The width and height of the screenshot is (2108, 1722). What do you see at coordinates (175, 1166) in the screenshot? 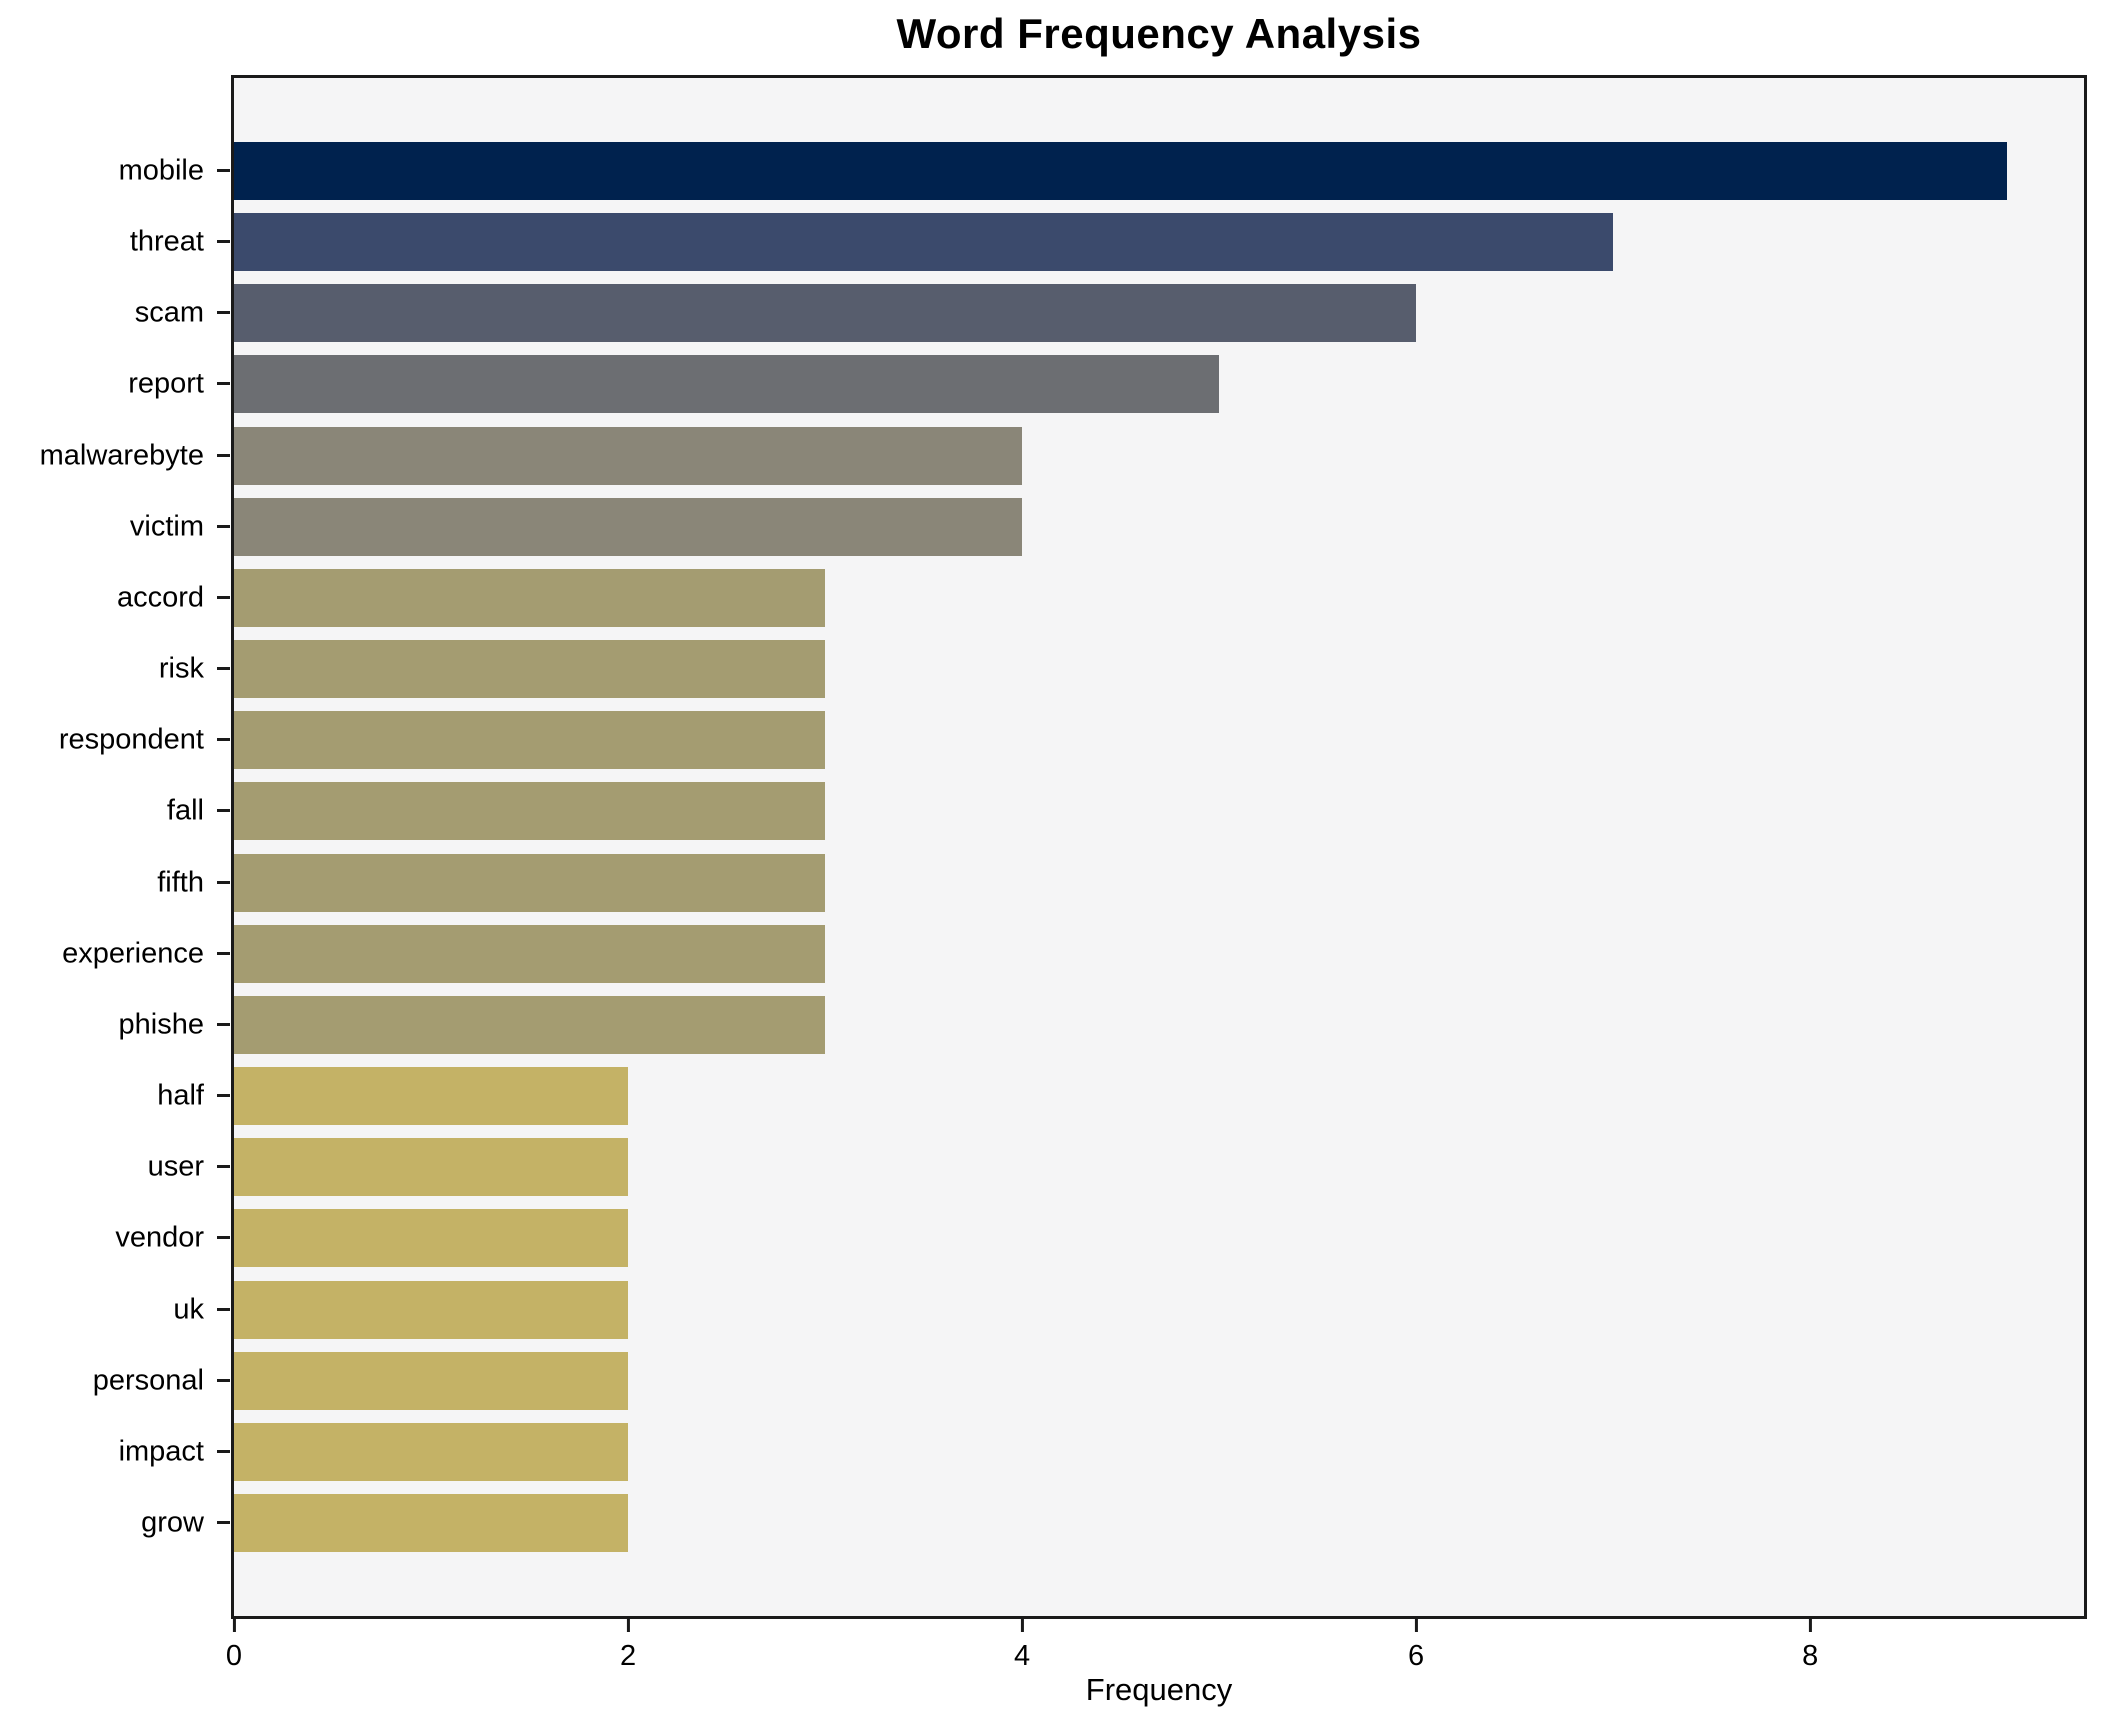
I see `y-tick-label: user` at bounding box center [175, 1166].